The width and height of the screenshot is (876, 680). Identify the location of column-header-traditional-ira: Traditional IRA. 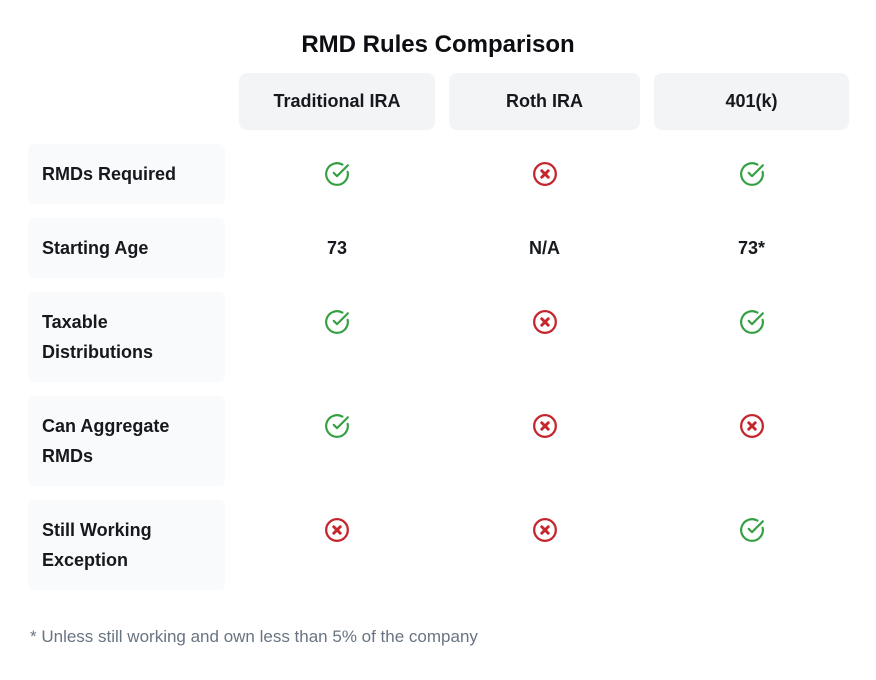
(337, 101).